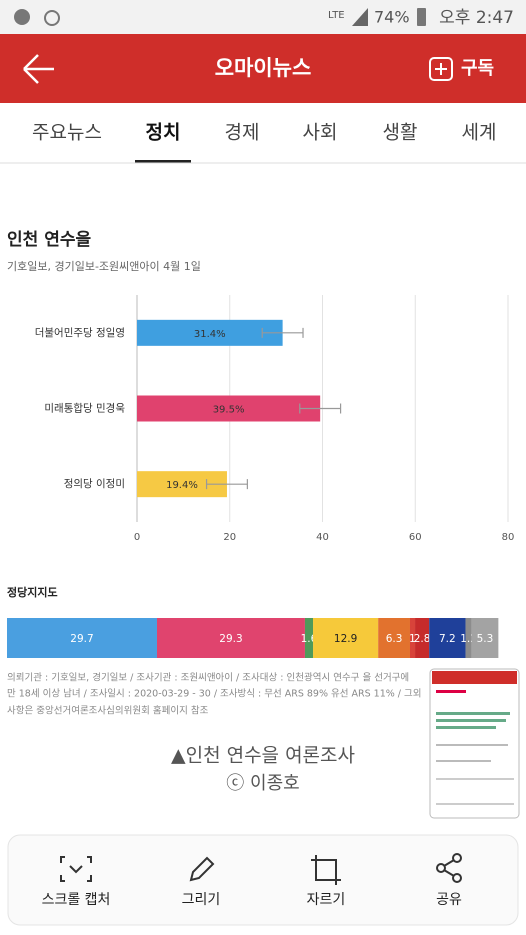 The width and height of the screenshot is (526, 935). I want to click on caption: ▲인천 연수을 여론조사, so click(263, 756).